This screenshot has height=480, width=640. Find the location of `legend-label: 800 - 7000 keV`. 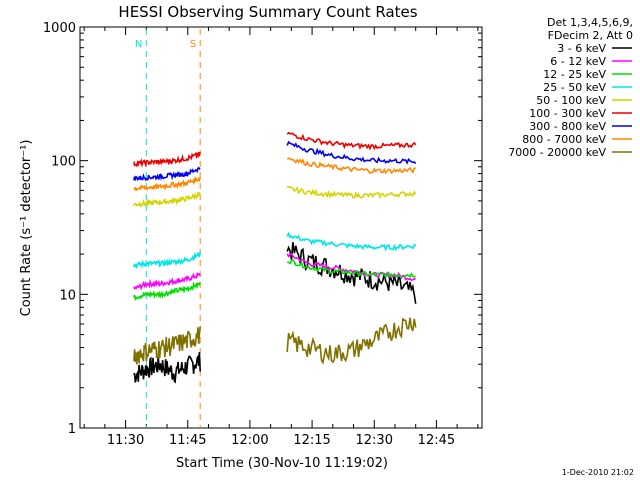

legend-label: 800 - 7000 keV is located at coordinates (564, 139).